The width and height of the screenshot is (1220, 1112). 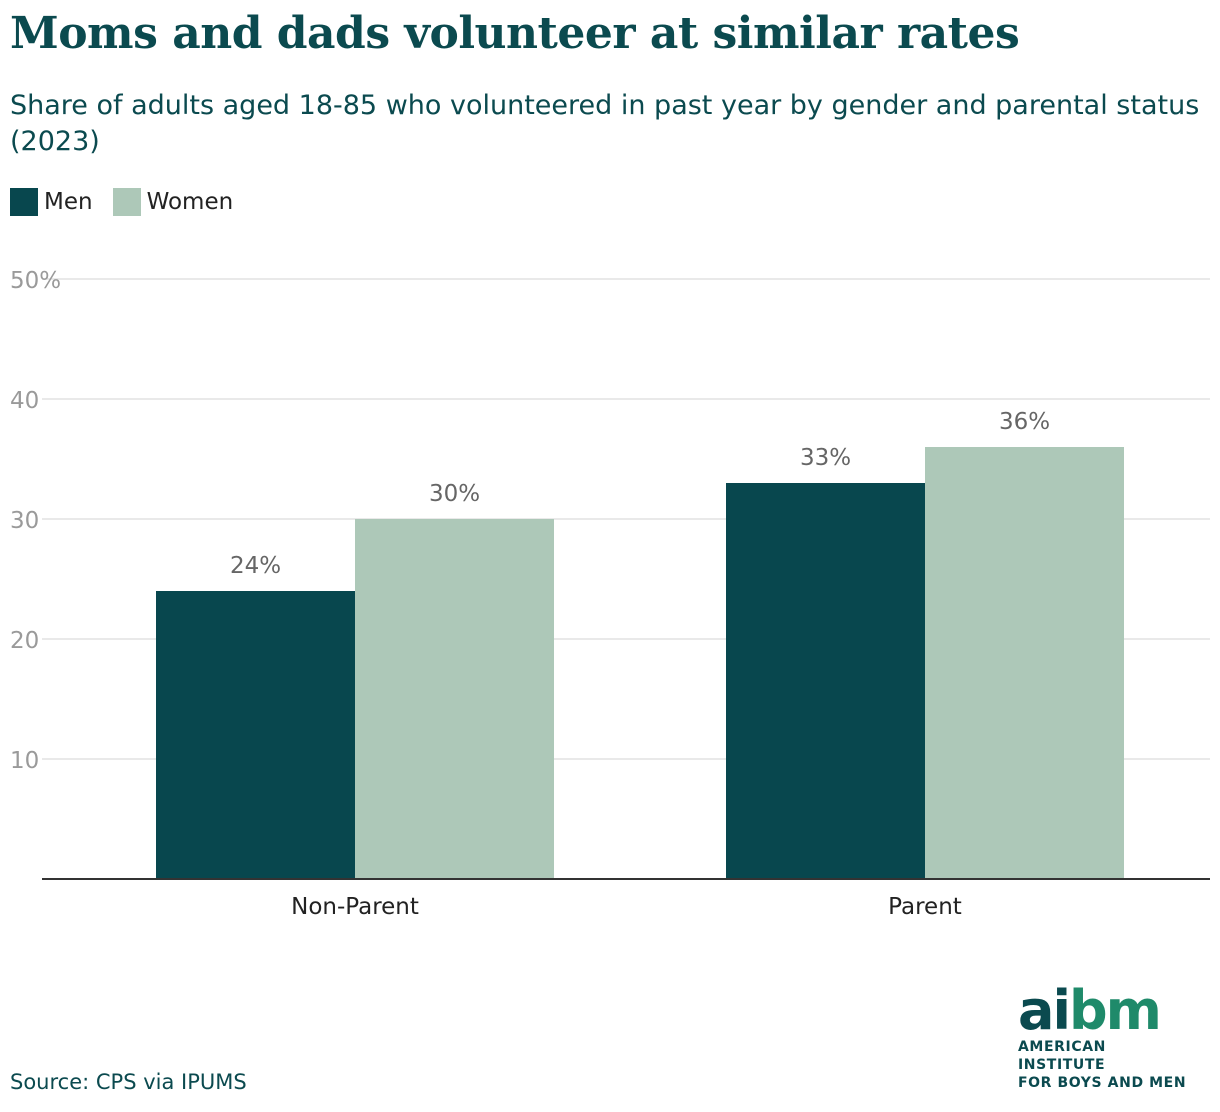 I want to click on data-label: 33%, so click(x=825, y=458).